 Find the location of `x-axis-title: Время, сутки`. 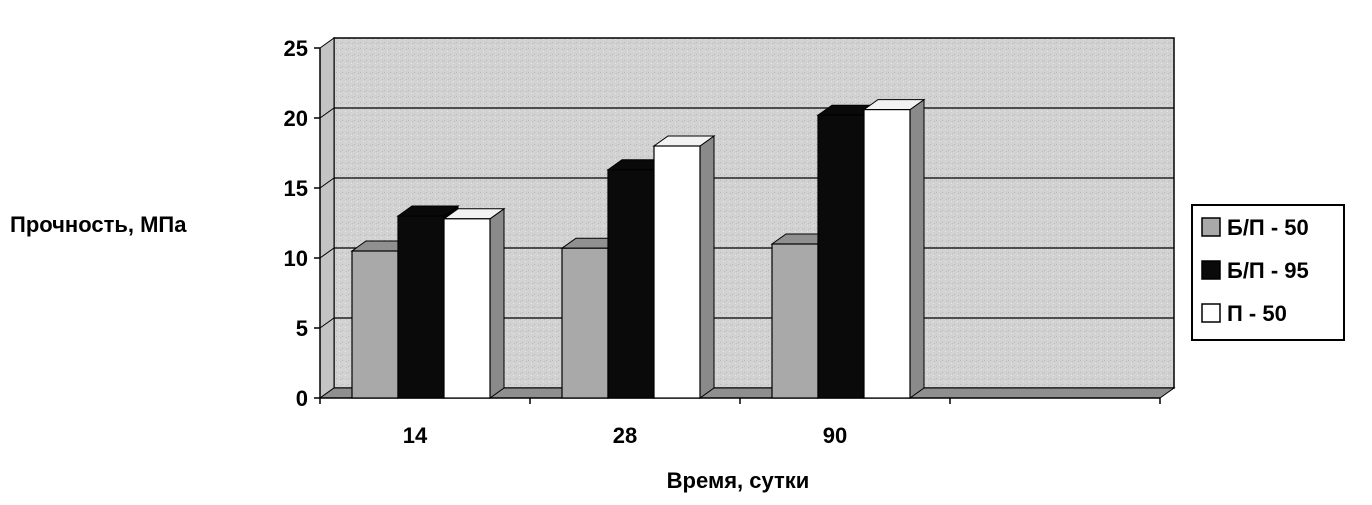

x-axis-title: Время, сутки is located at coordinates (738, 480).